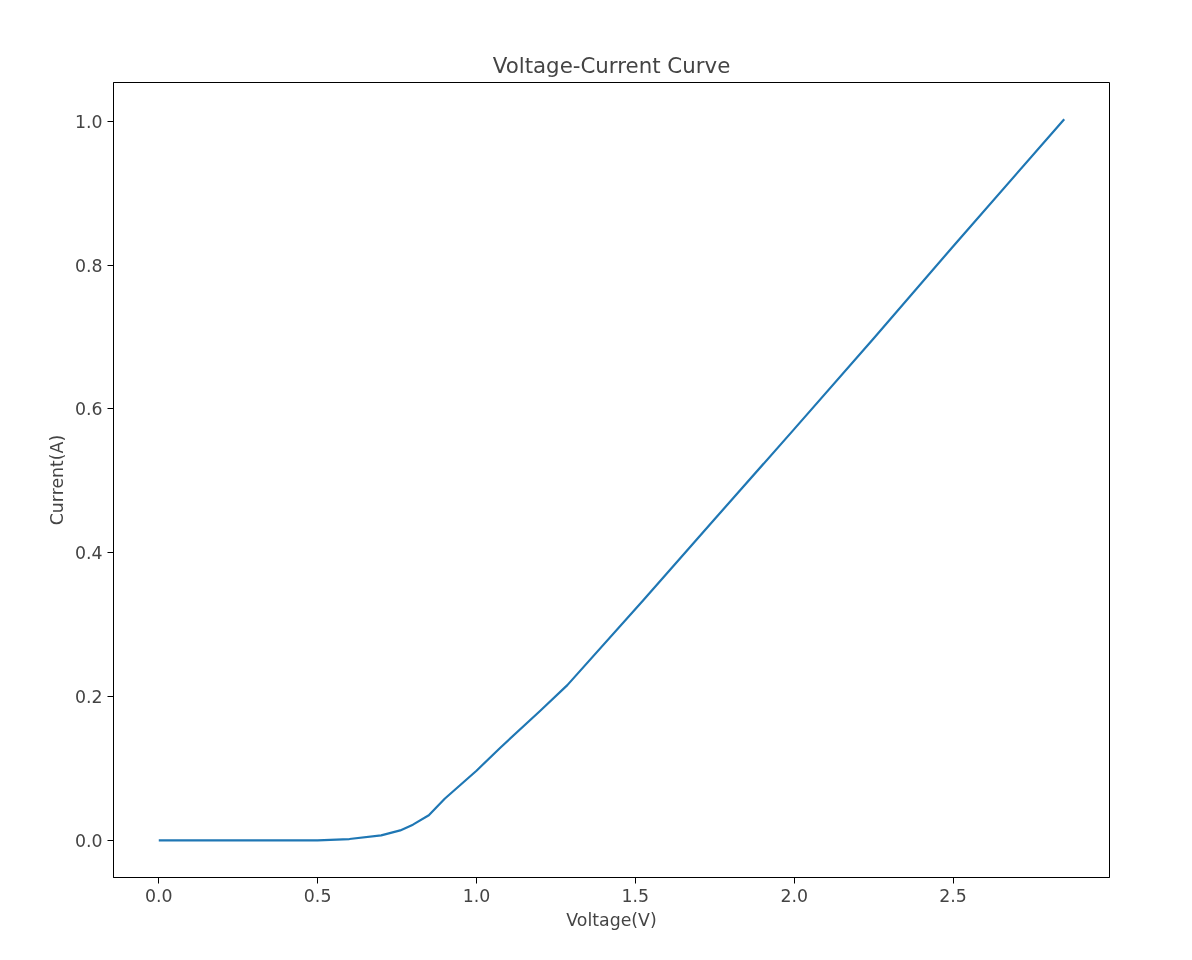 The height and width of the screenshot is (960, 1192). What do you see at coordinates (56, 480) in the screenshot?
I see `y-axis-title: Current(A)` at bounding box center [56, 480].